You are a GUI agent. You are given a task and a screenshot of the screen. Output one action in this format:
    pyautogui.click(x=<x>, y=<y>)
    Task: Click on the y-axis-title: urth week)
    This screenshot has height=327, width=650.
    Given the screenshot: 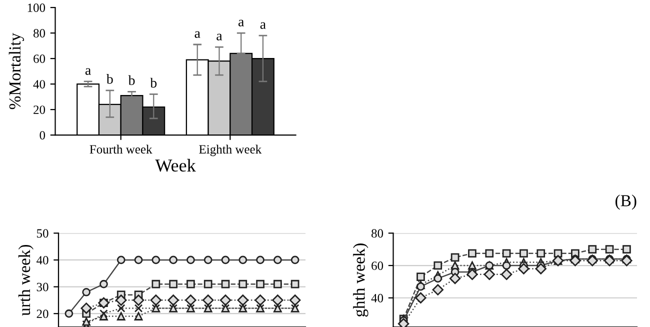 What is the action you would take?
    pyautogui.click(x=26, y=280)
    